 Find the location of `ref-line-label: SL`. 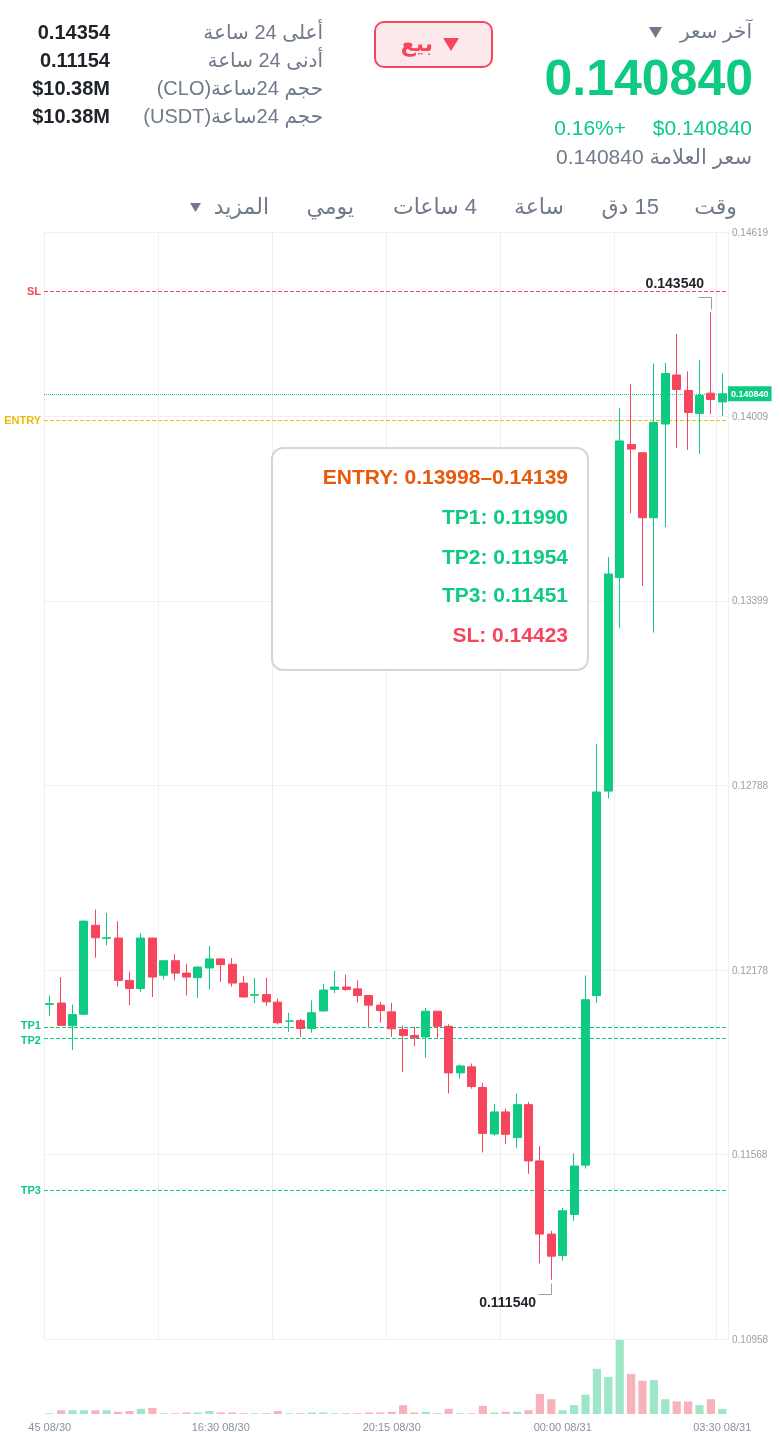

ref-line-label: SL is located at coordinates (34, 291).